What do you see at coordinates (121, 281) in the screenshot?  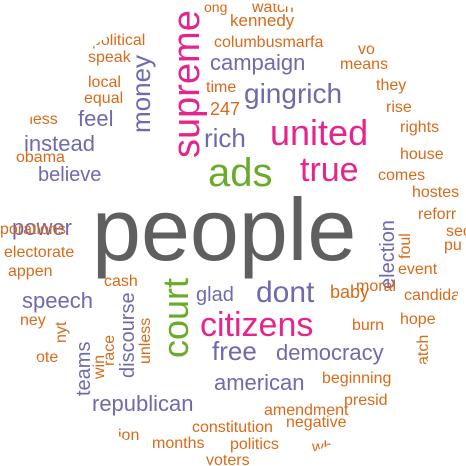 I see `word-cash: cash` at bounding box center [121, 281].